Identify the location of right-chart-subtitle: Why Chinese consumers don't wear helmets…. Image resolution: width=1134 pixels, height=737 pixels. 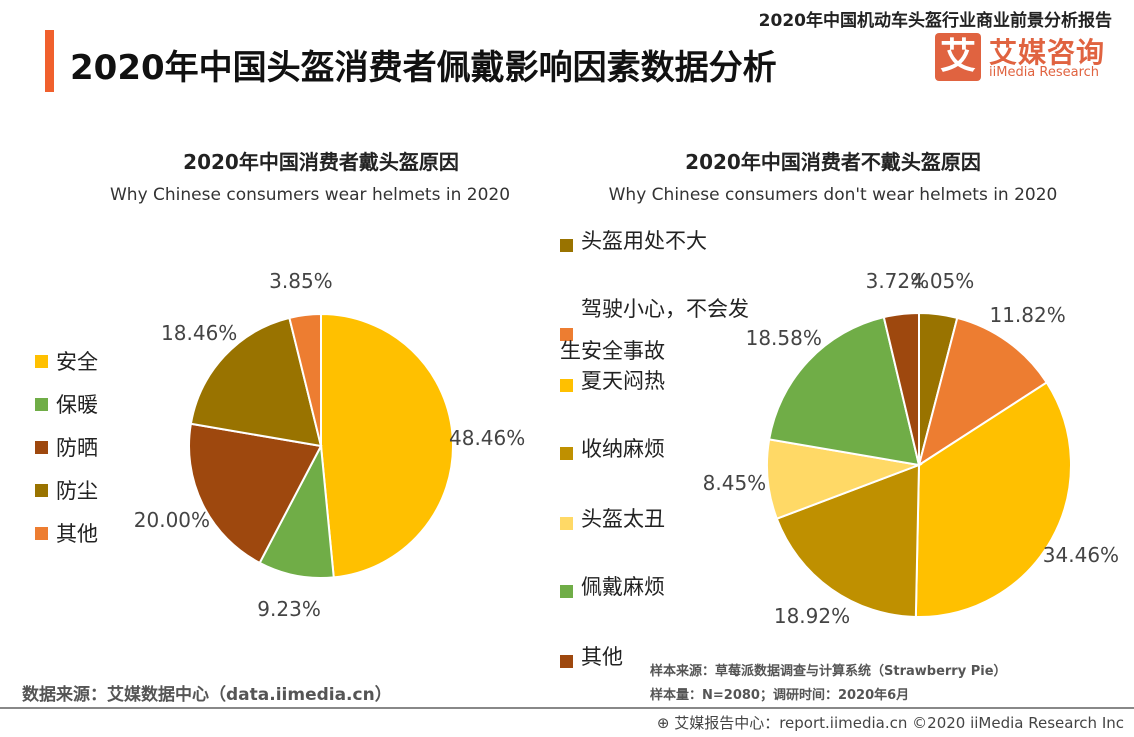
(833, 195).